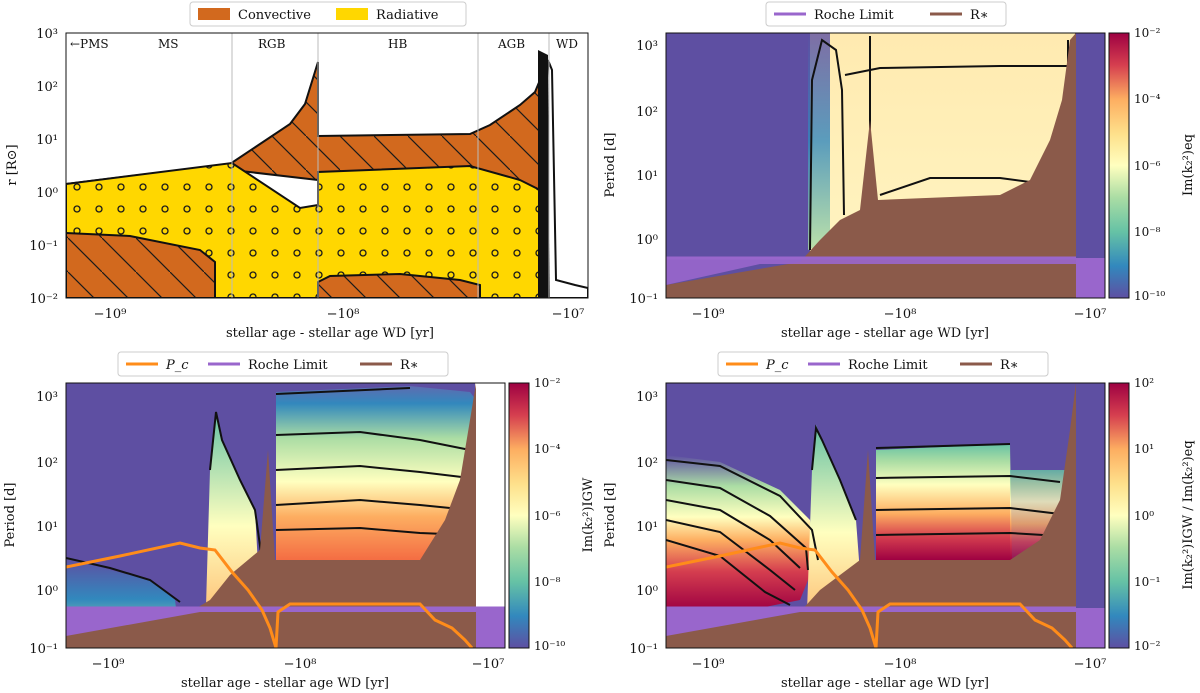  Describe the element at coordinates (1119, 165) in the screenshot. I see `colorbar` at that location.